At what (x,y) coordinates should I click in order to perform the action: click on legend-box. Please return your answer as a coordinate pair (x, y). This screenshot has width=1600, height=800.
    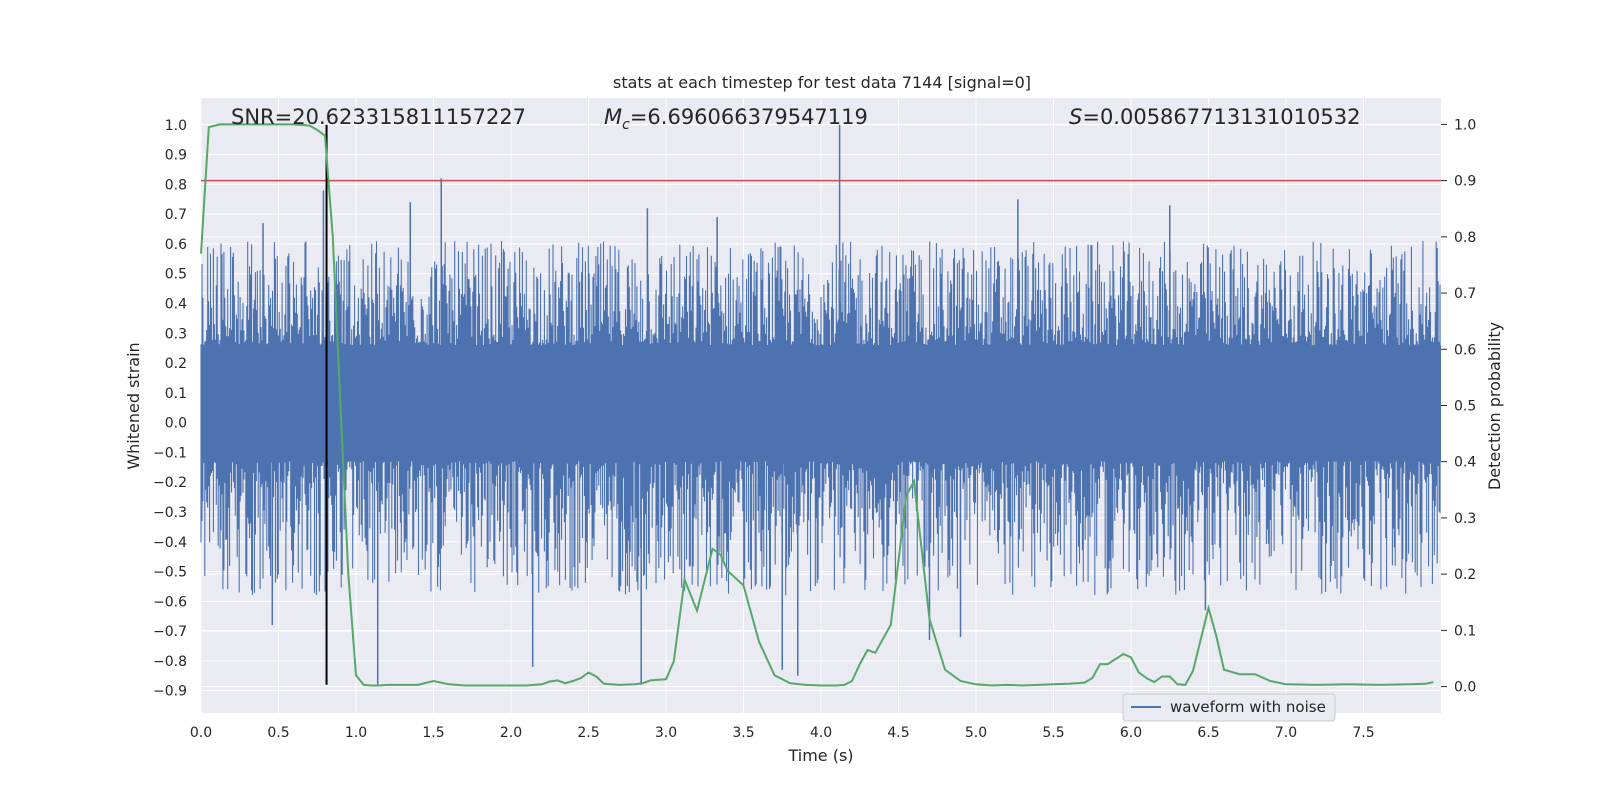
    Looking at the image, I should click on (1229, 707).